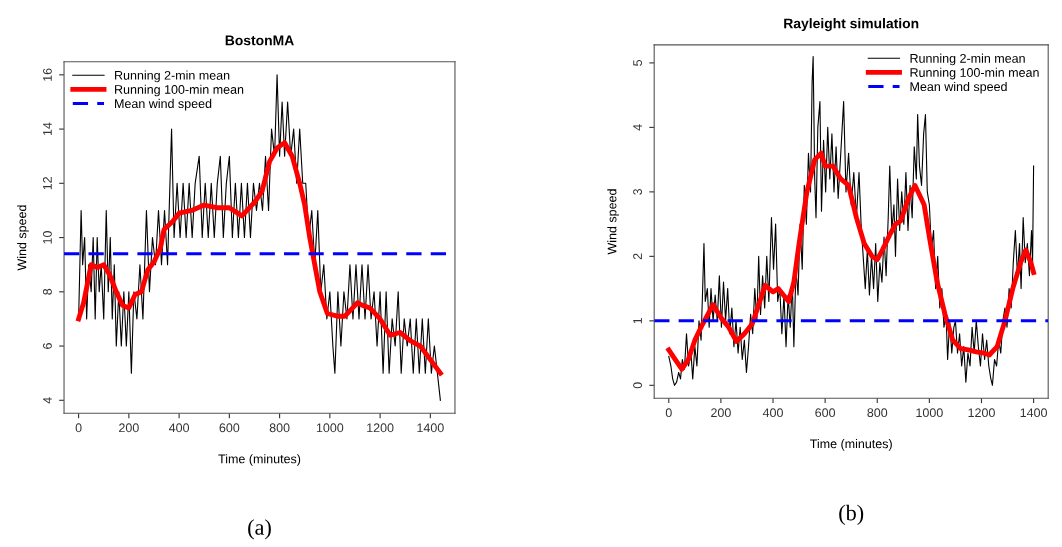 This screenshot has width=1062, height=547. What do you see at coordinates (47, 346) in the screenshot?
I see `y-tick-label: 6` at bounding box center [47, 346].